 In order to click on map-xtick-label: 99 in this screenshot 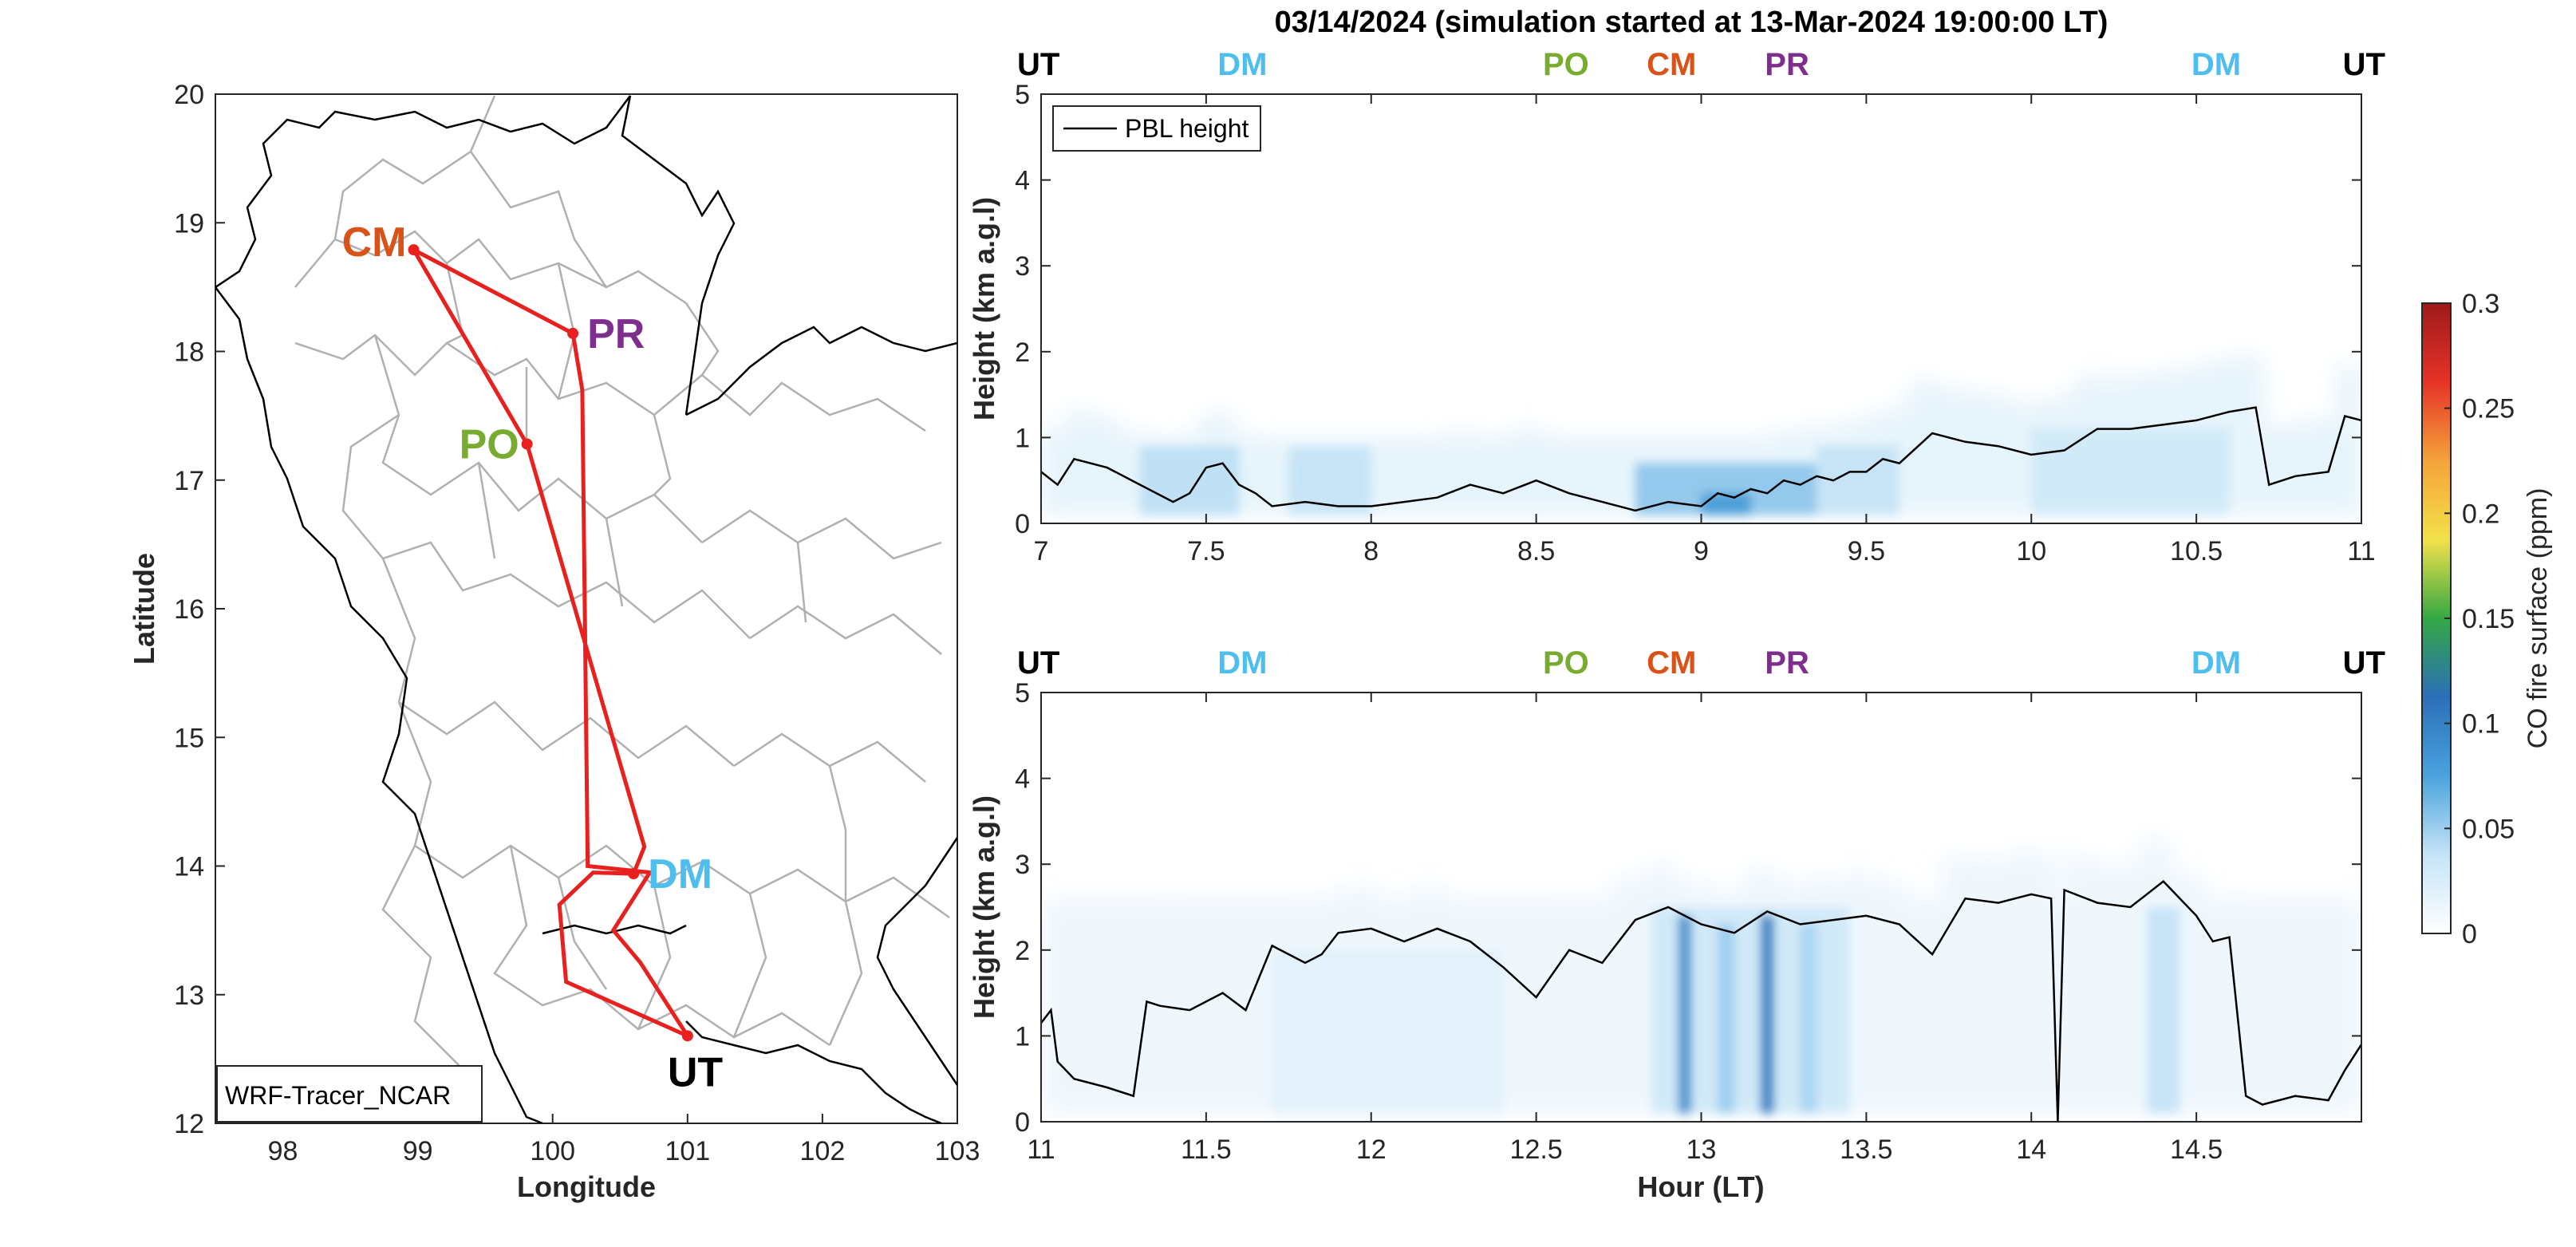, I will do `click(418, 1151)`.